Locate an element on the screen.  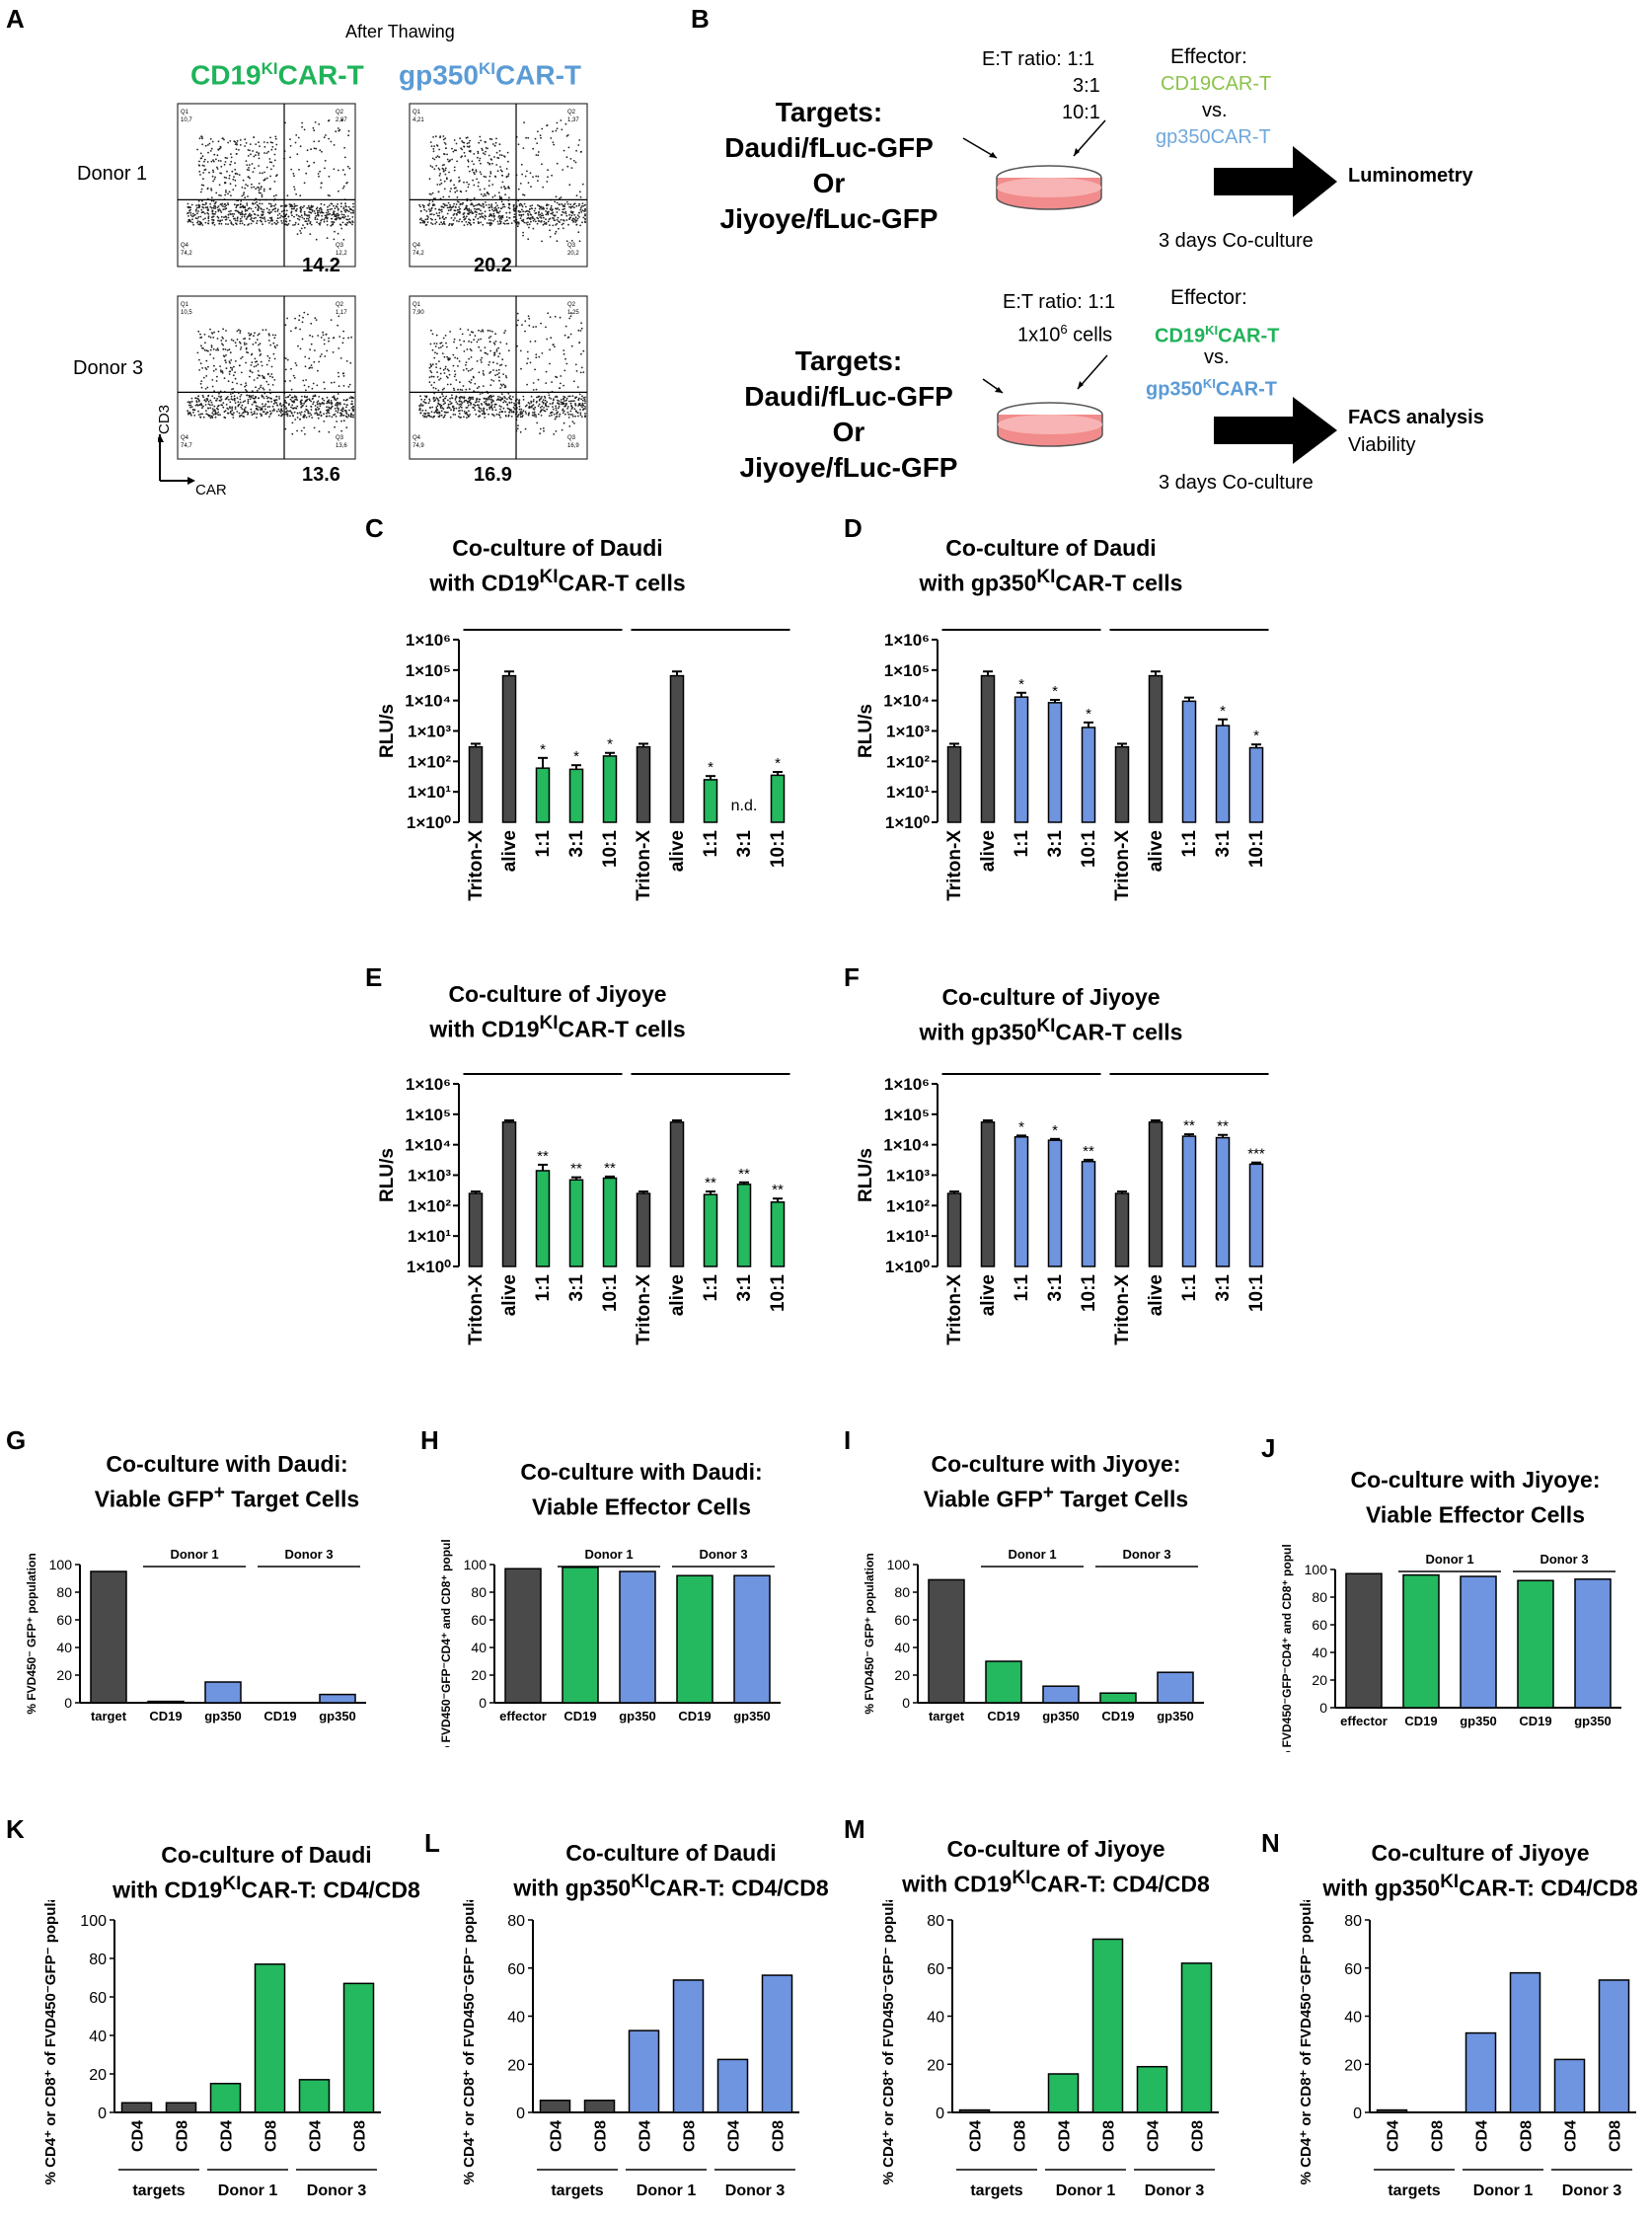
svg-text: Q1 is located at coordinates (417, 112).